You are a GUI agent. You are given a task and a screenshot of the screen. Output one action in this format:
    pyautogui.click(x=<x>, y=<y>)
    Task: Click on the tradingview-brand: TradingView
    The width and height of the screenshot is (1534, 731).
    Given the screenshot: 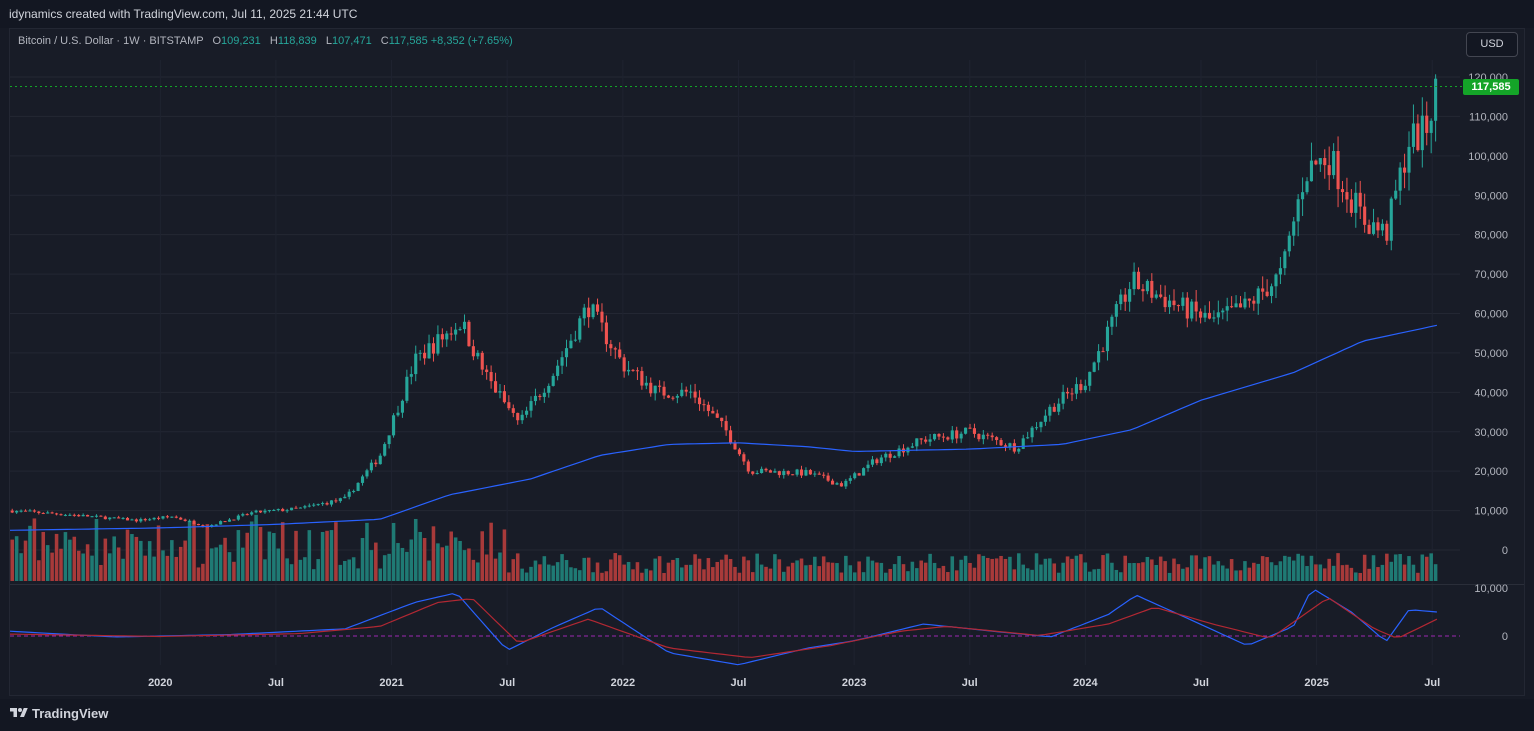 What is the action you would take?
    pyautogui.click(x=70, y=713)
    